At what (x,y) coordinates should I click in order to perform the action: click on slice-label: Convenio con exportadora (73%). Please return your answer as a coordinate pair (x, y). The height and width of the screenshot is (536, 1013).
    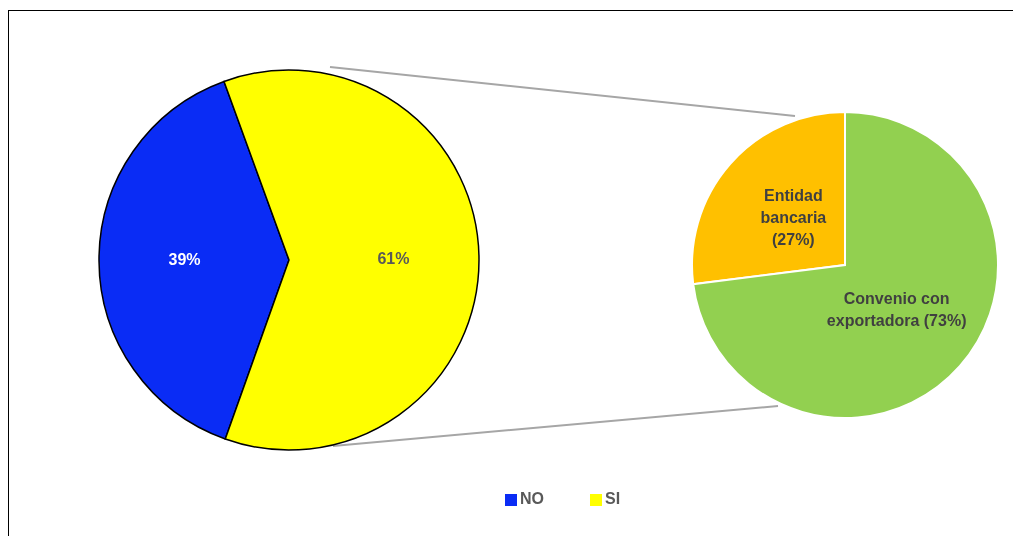
    Looking at the image, I should click on (896, 309).